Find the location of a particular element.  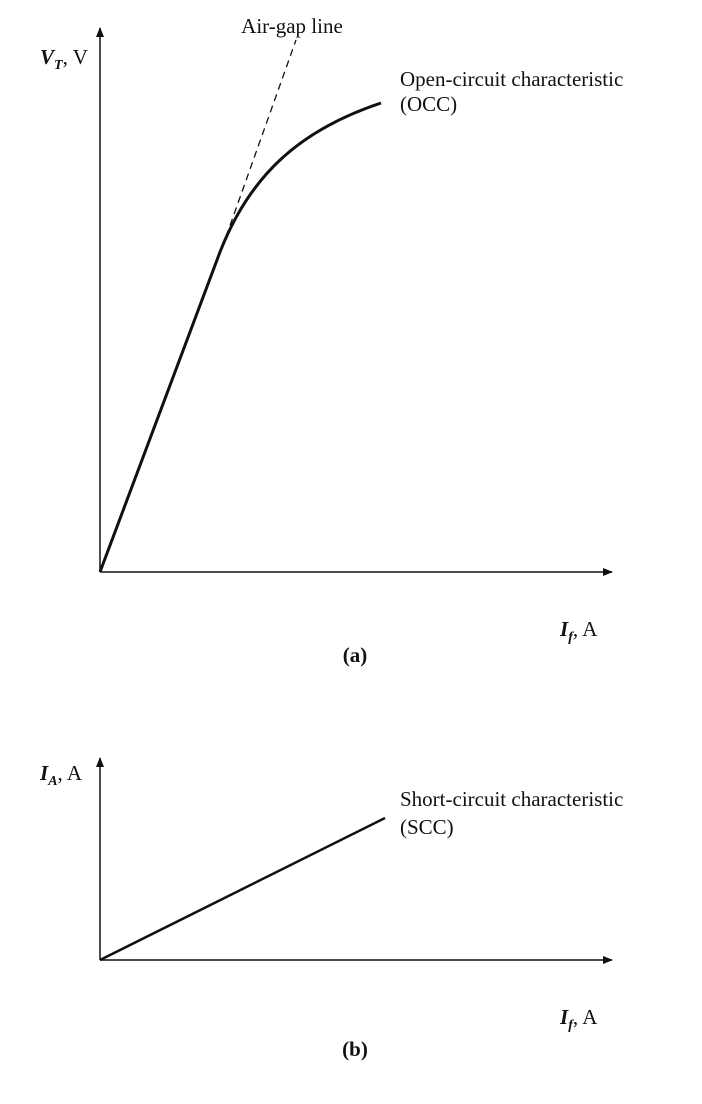

caption: (b) is located at coordinates (355, 1049).